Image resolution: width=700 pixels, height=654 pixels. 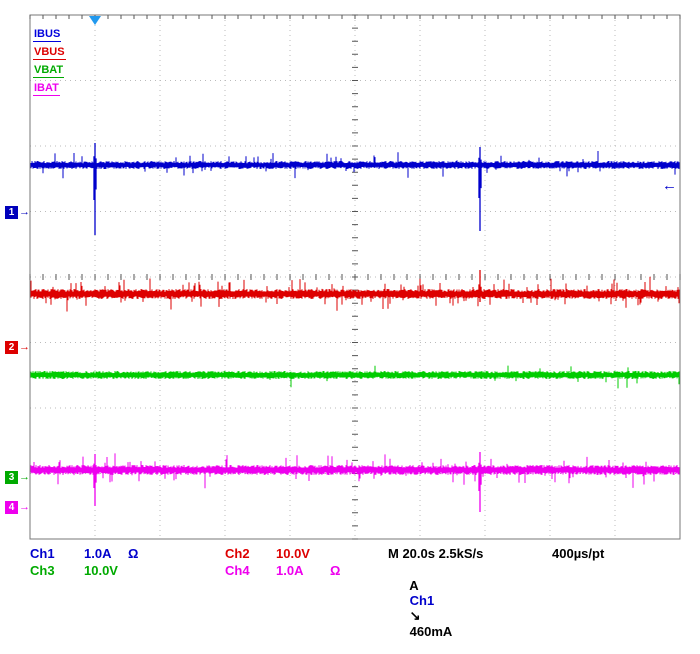 What do you see at coordinates (95, 20) in the screenshot?
I see `trigger-position-icon` at bounding box center [95, 20].